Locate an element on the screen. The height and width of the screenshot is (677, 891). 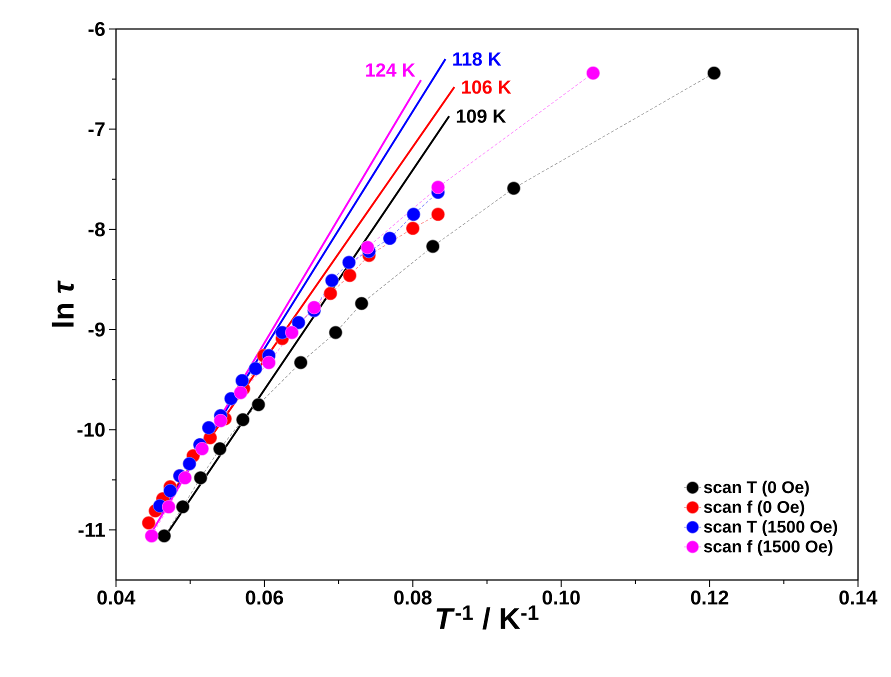
series-label: 124 K is located at coordinates (391, 70).